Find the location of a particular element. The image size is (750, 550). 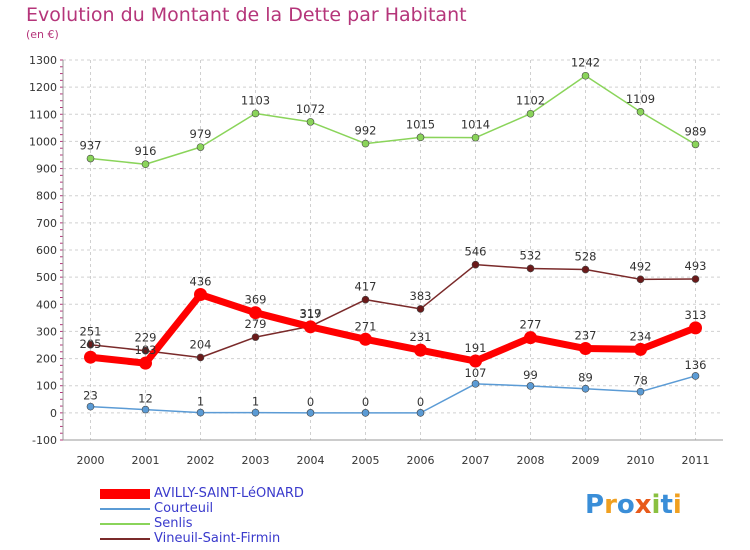

data-label-1: 89 is located at coordinates (585, 378).